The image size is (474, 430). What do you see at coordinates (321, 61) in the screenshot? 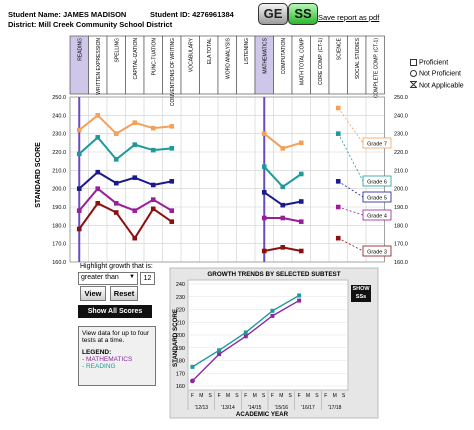
I see `subtest-header-label: CORE COMP. (CT-1)` at bounding box center [321, 61].